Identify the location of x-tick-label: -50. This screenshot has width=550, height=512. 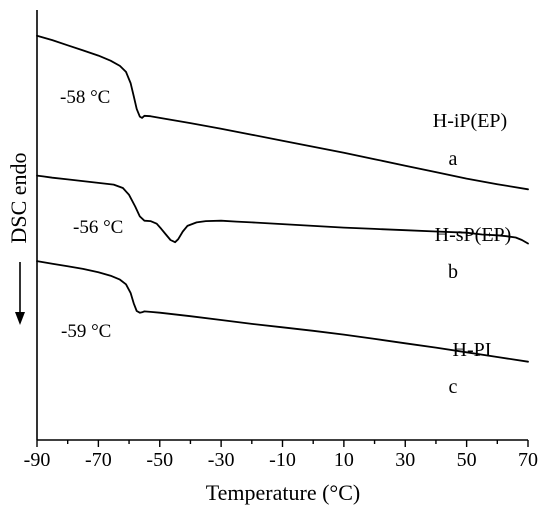
(159, 460).